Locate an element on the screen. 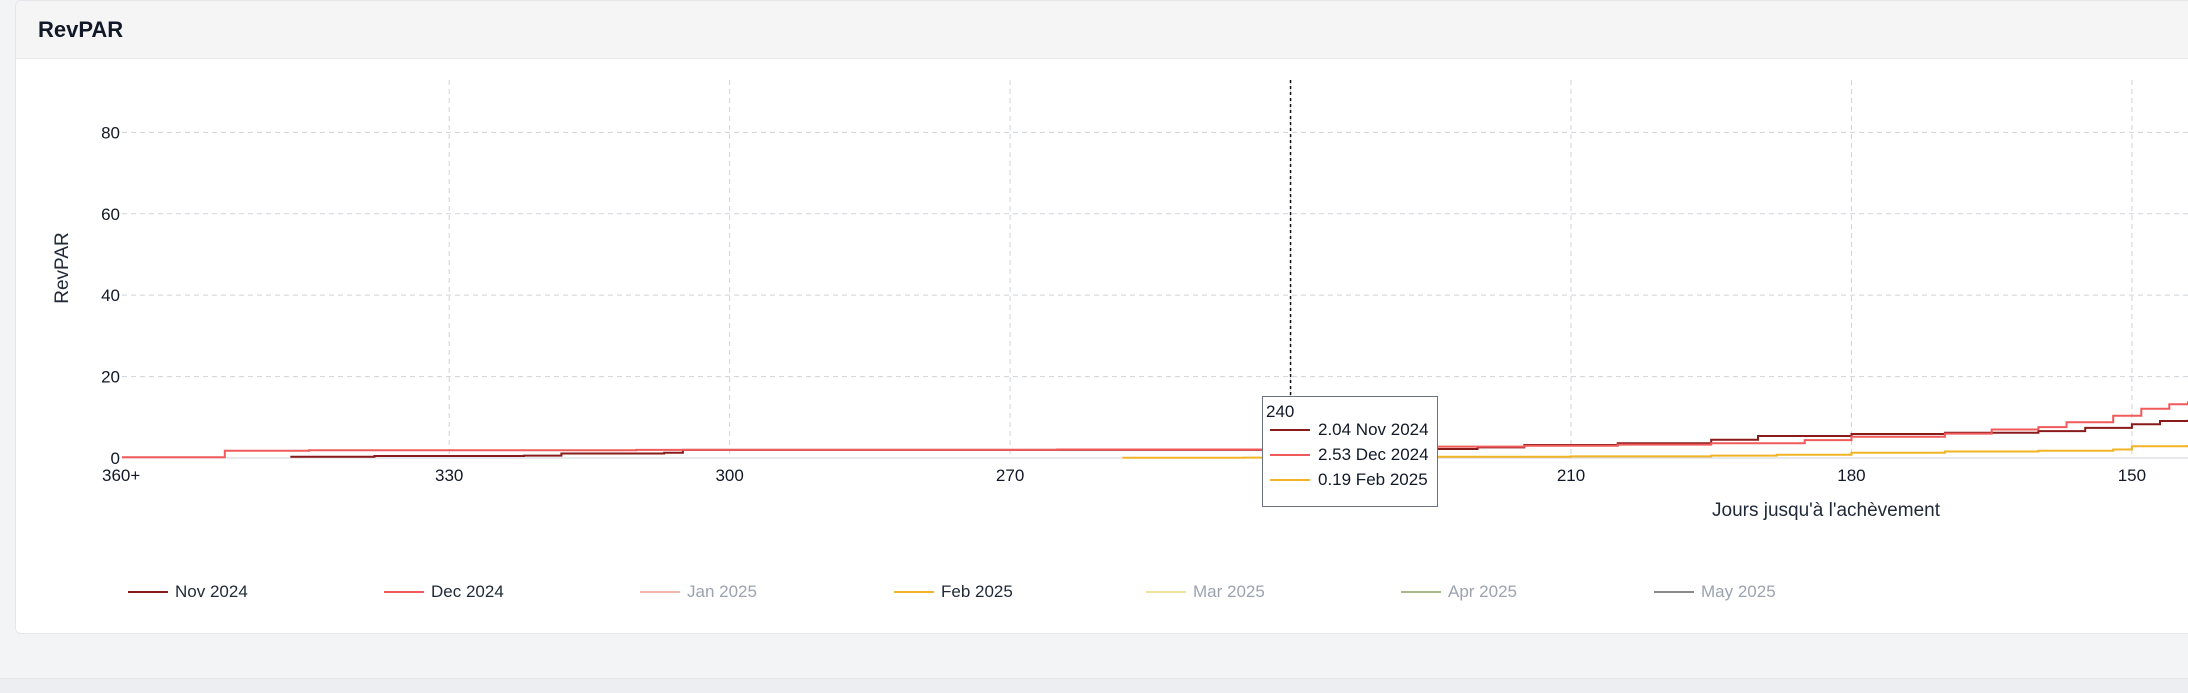  legend-label: Mar 2025 is located at coordinates (1229, 591).